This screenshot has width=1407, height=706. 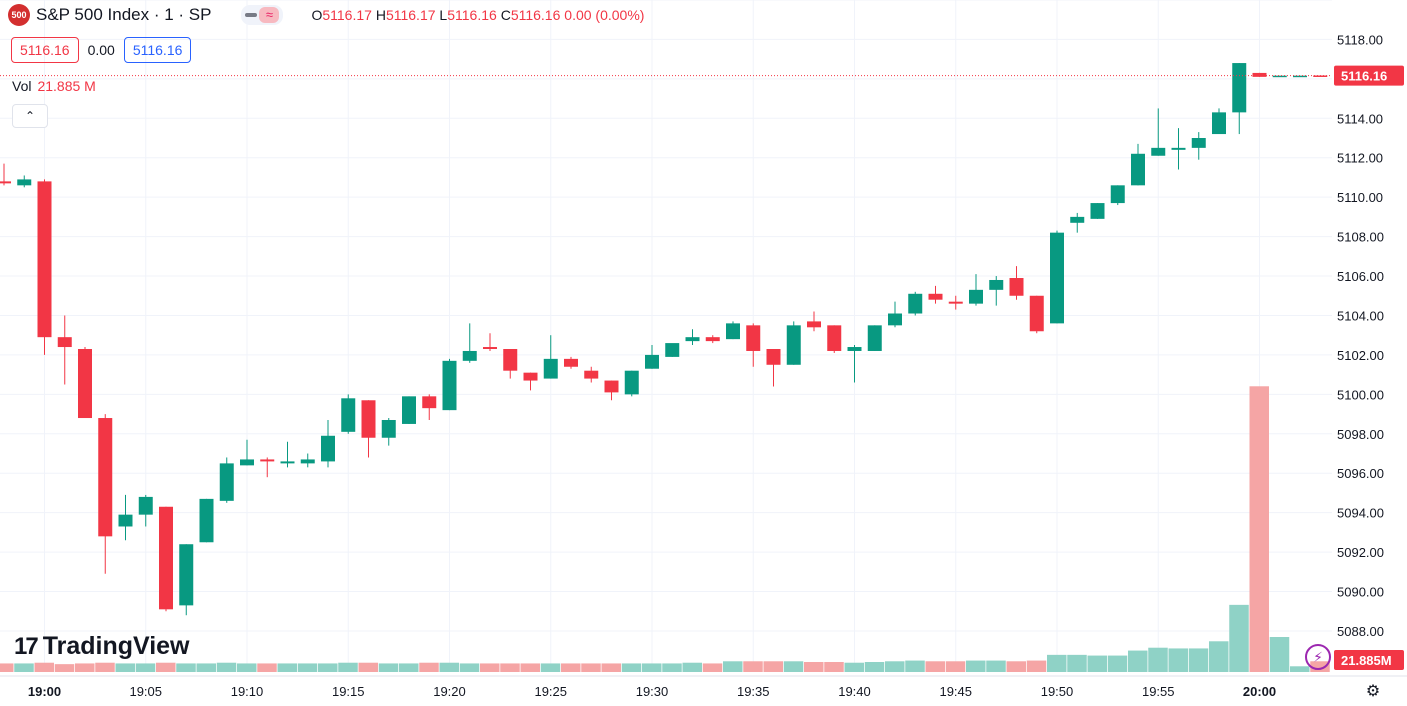 What do you see at coordinates (1318, 657) in the screenshot?
I see `lightning-icon: ⚡` at bounding box center [1318, 657].